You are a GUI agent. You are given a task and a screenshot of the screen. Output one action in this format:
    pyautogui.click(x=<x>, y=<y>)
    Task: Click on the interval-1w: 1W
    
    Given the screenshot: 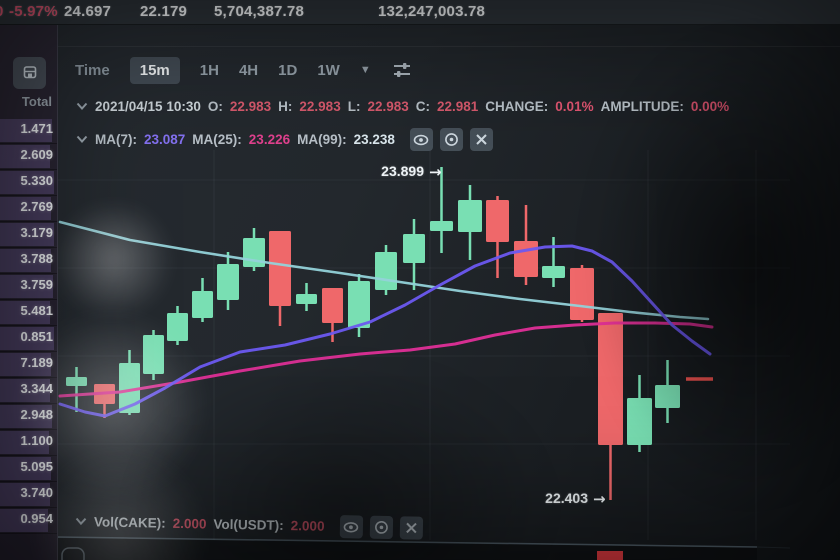 What is the action you would take?
    pyautogui.click(x=328, y=70)
    